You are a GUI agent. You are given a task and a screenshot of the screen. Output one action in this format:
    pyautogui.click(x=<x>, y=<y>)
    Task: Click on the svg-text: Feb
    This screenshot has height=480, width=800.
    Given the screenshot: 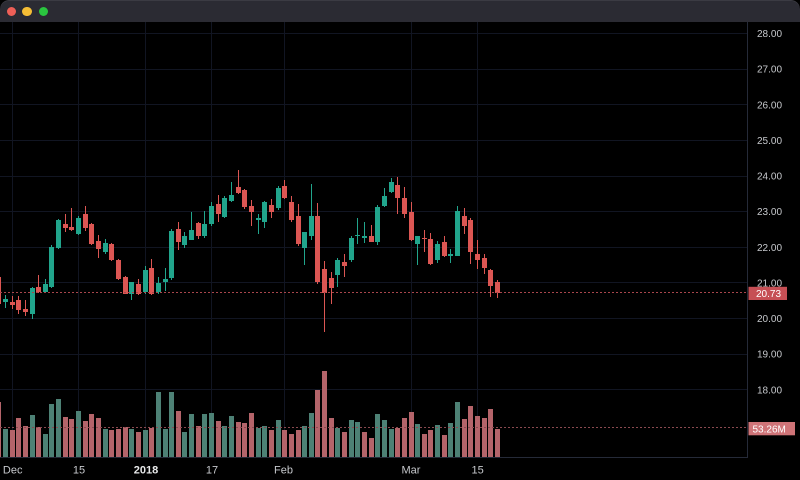 What is the action you would take?
    pyautogui.click(x=283, y=471)
    